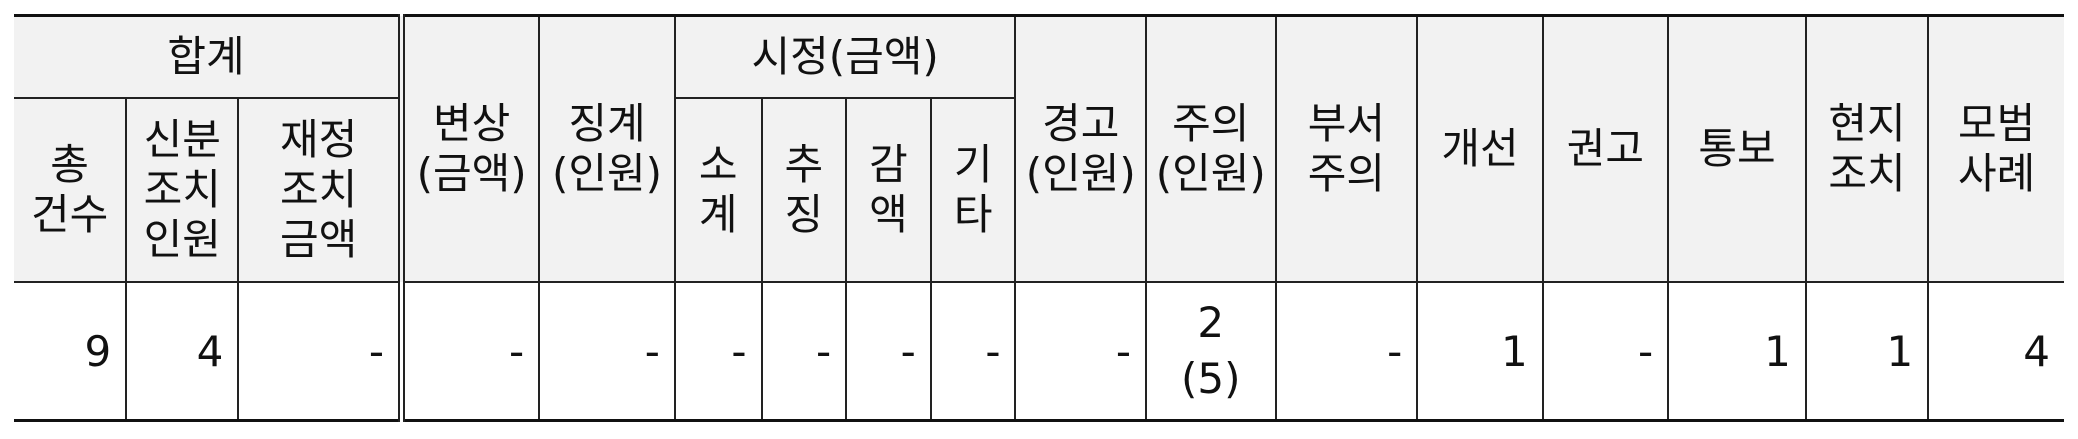  I want to click on cell-improvement: 1, so click(1480, 351).